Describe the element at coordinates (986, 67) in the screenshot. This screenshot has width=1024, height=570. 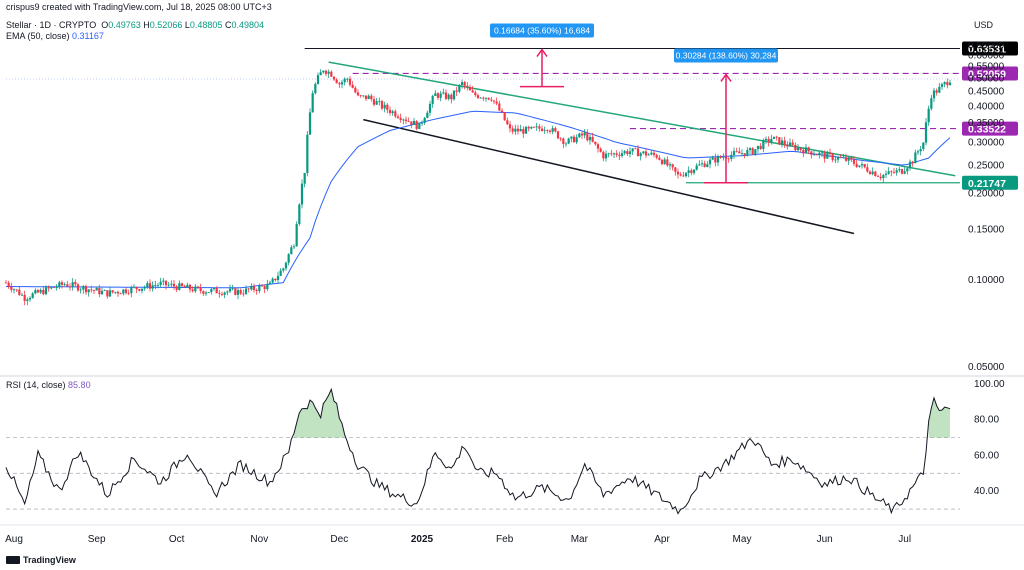
I see `price-tick-label: 0.55000` at that location.